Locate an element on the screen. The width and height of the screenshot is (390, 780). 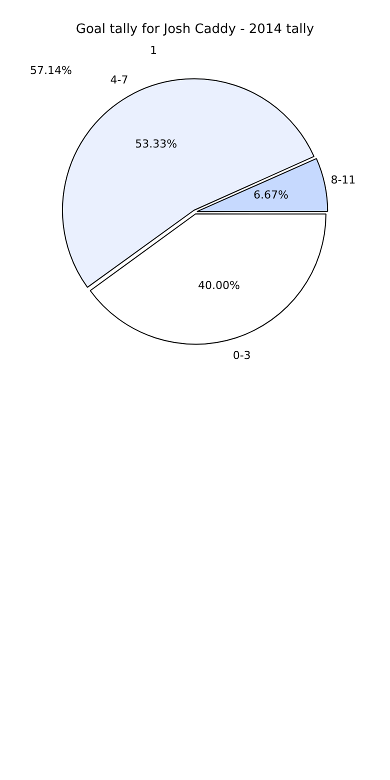
data-label: 40.00% is located at coordinates (219, 285).